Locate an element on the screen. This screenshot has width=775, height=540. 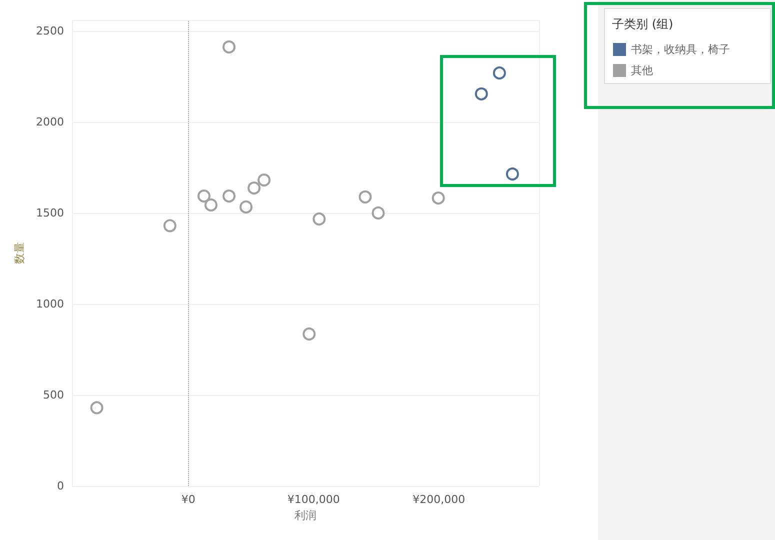
x-tick-label: ¥100,000 is located at coordinates (313, 499).